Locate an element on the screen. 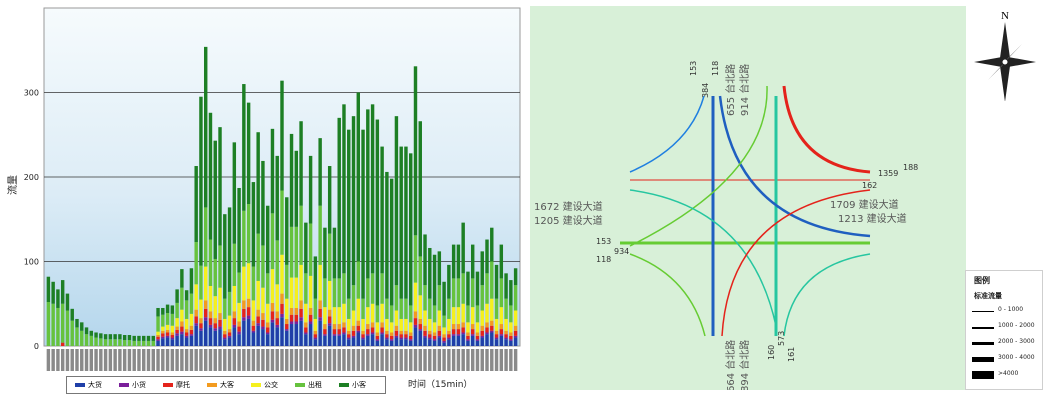 Image resolution: width=1043 pixels, height=394 pixels. y-tick-label: 100 is located at coordinates (31, 262).